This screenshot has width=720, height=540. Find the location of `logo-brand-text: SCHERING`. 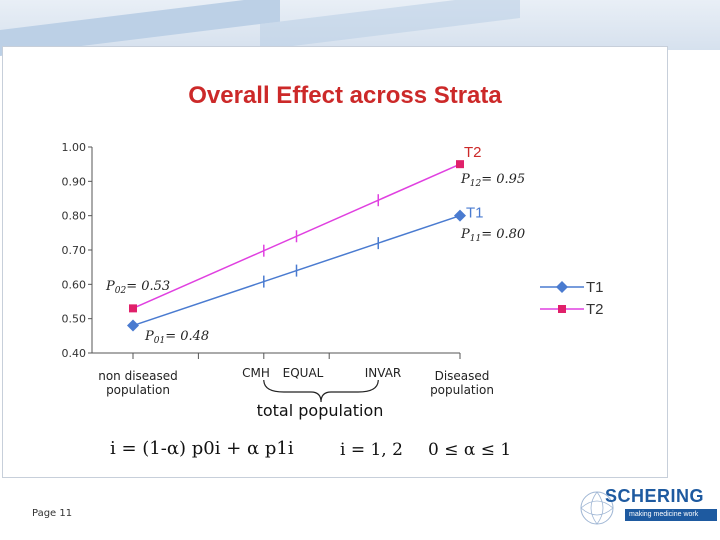

logo-brand-text: SCHERING is located at coordinates (655, 496).